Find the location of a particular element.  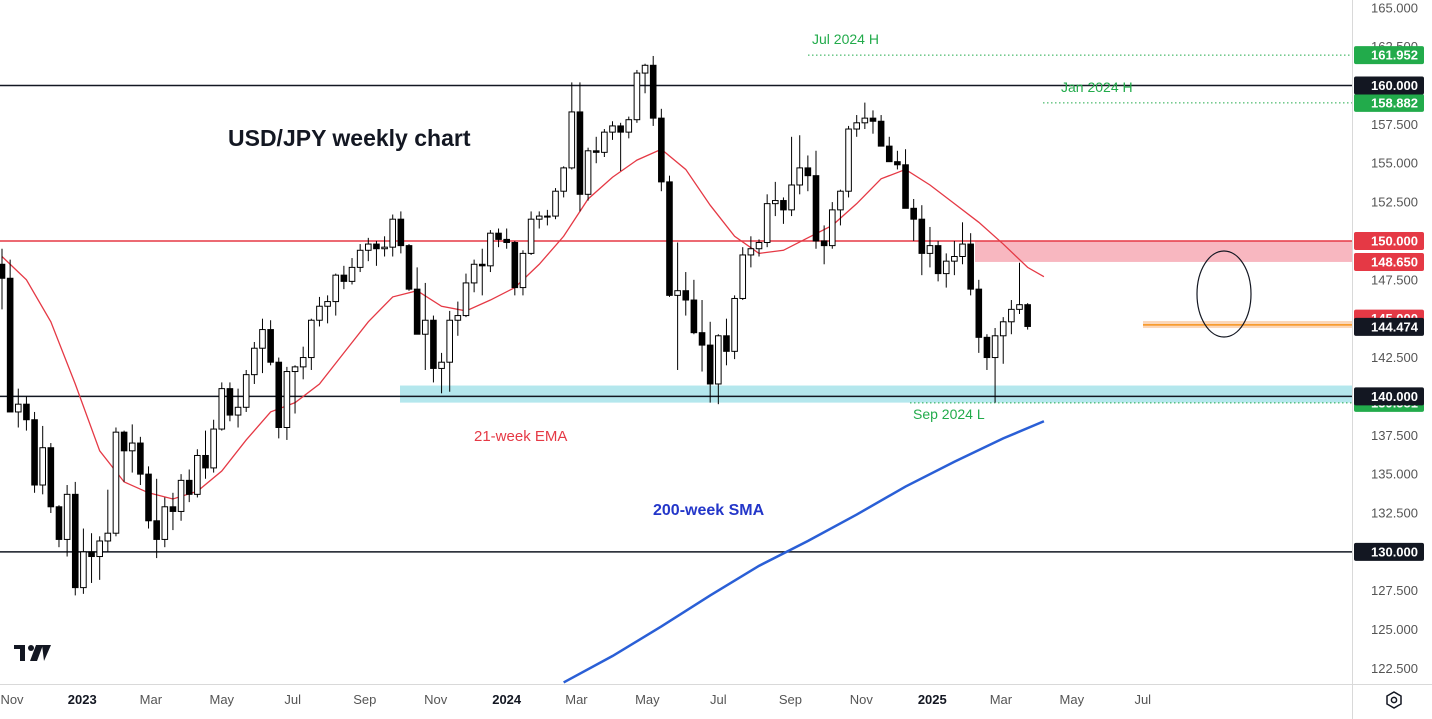

x-tick-month: May is located at coordinates (221, 699).